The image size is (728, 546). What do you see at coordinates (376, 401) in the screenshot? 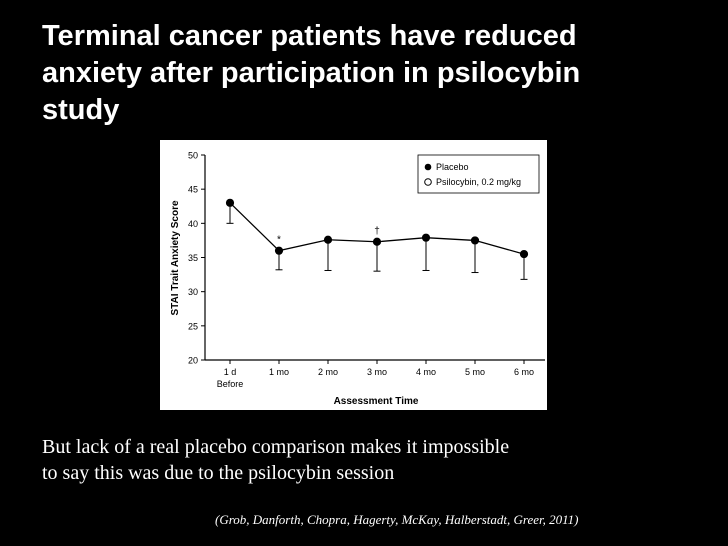
I see `x-axis-label: Assessment Time` at bounding box center [376, 401].